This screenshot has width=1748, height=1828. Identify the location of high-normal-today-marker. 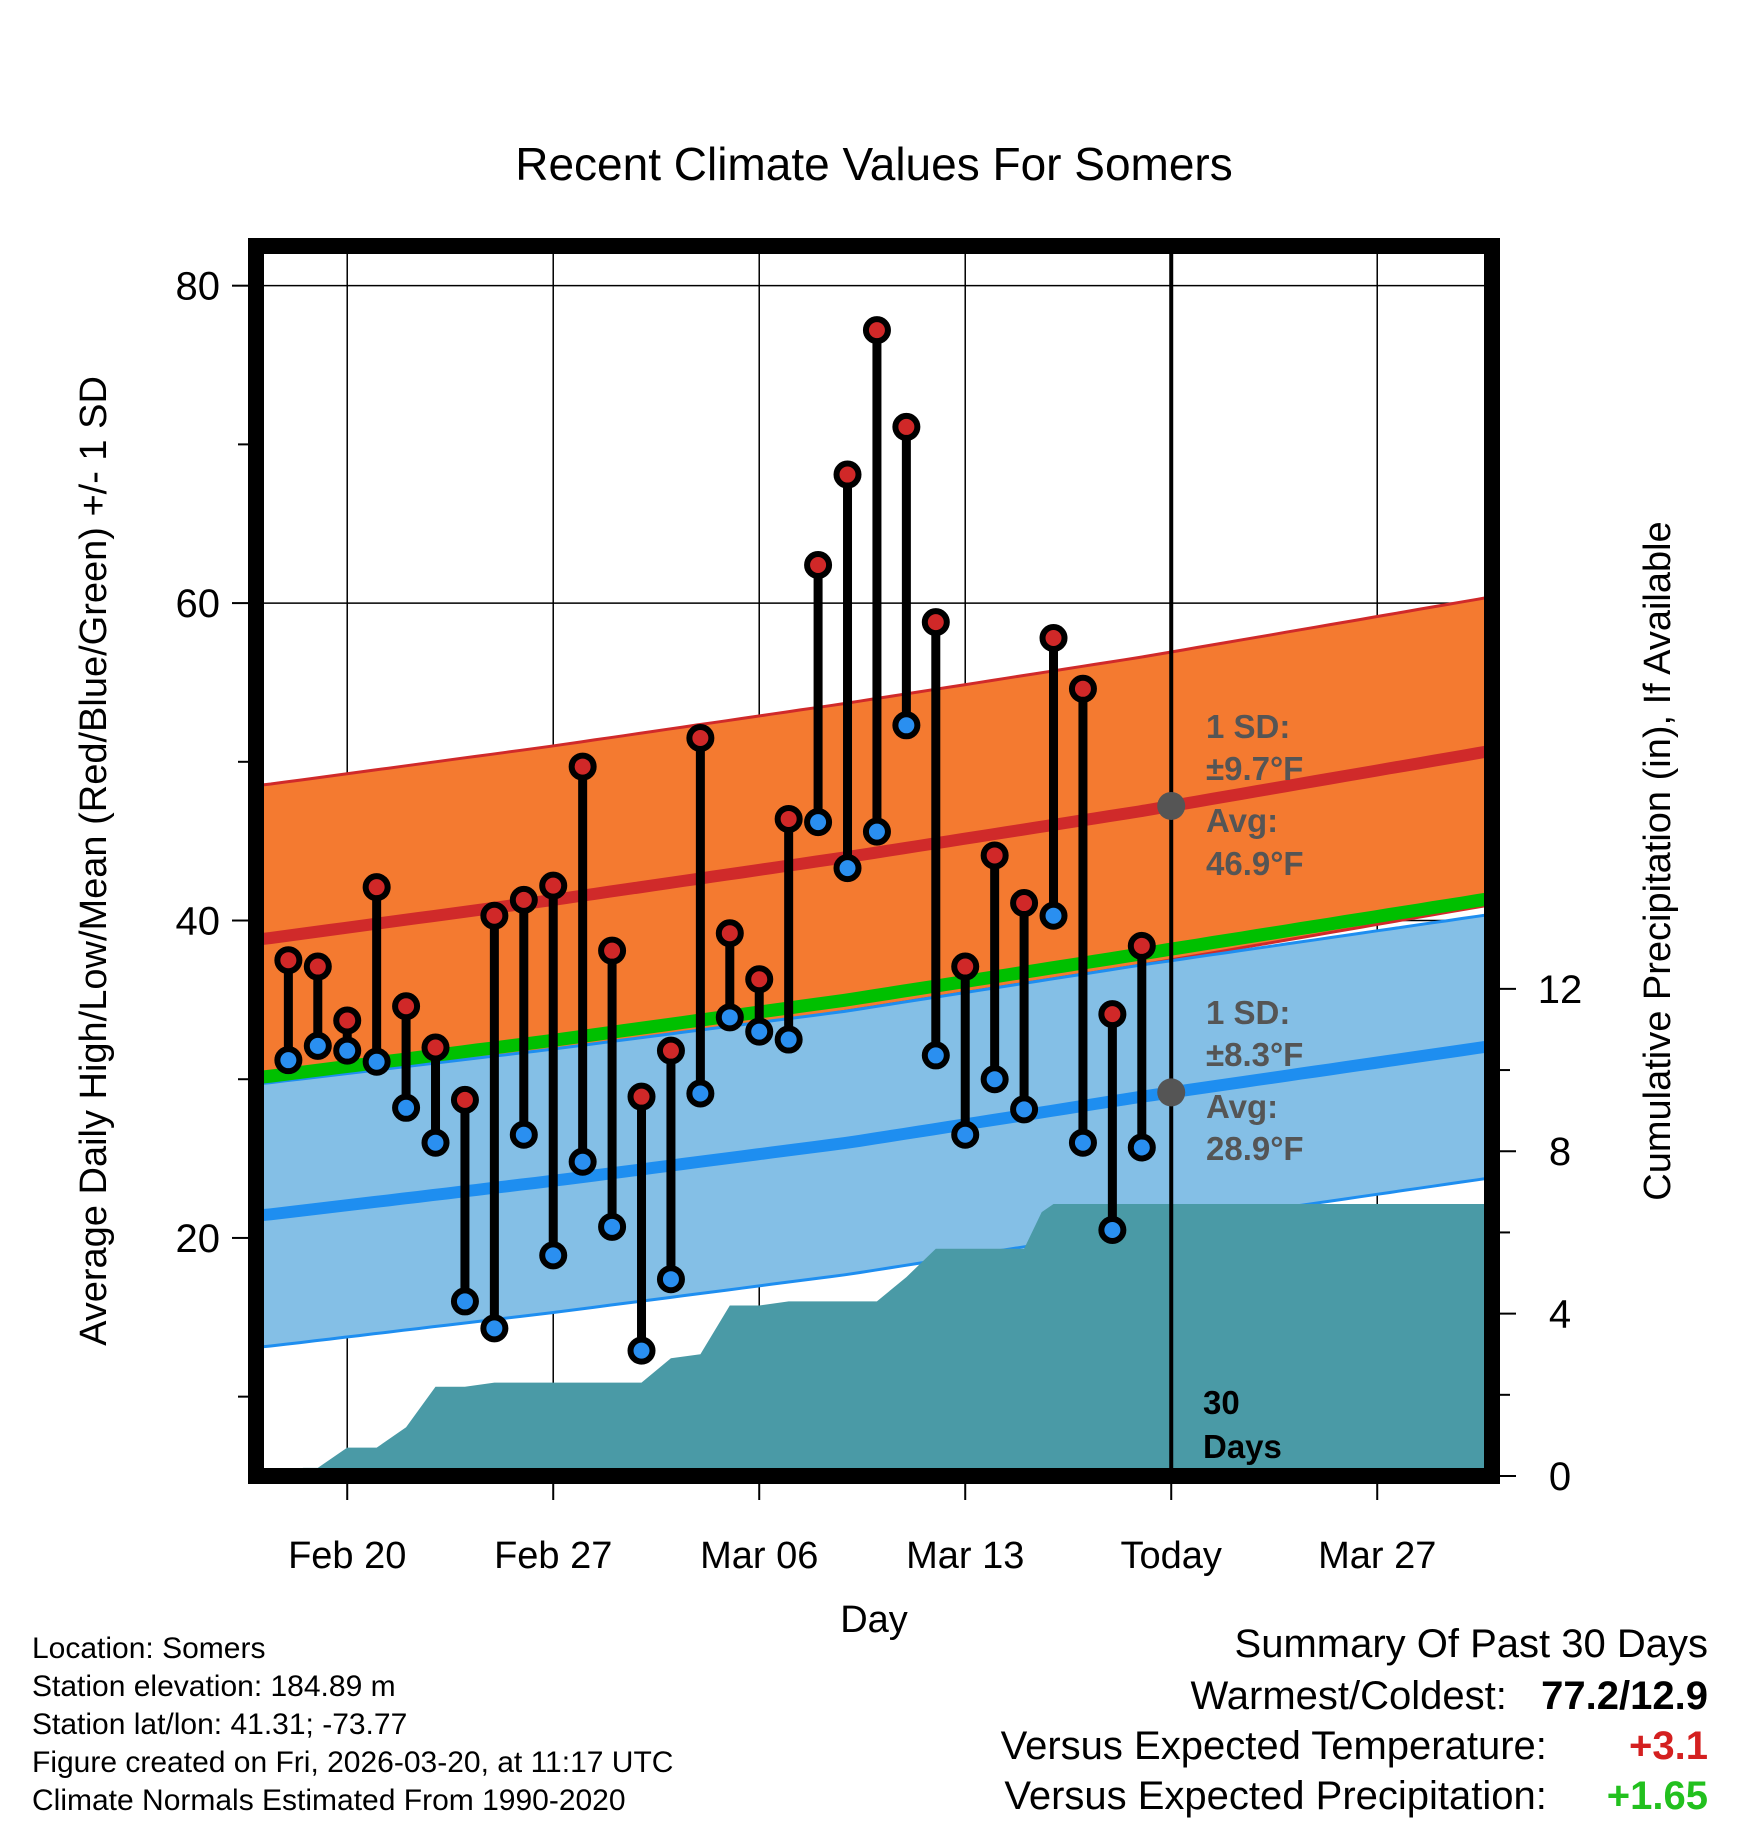
(1171, 805).